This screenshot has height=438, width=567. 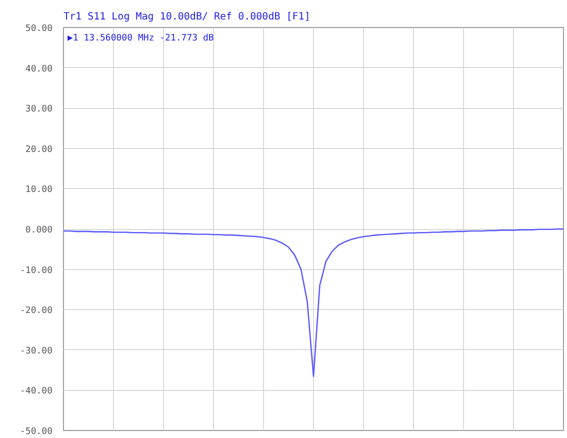 I want to click on y-tick-label: 0.000, so click(x=38, y=231).